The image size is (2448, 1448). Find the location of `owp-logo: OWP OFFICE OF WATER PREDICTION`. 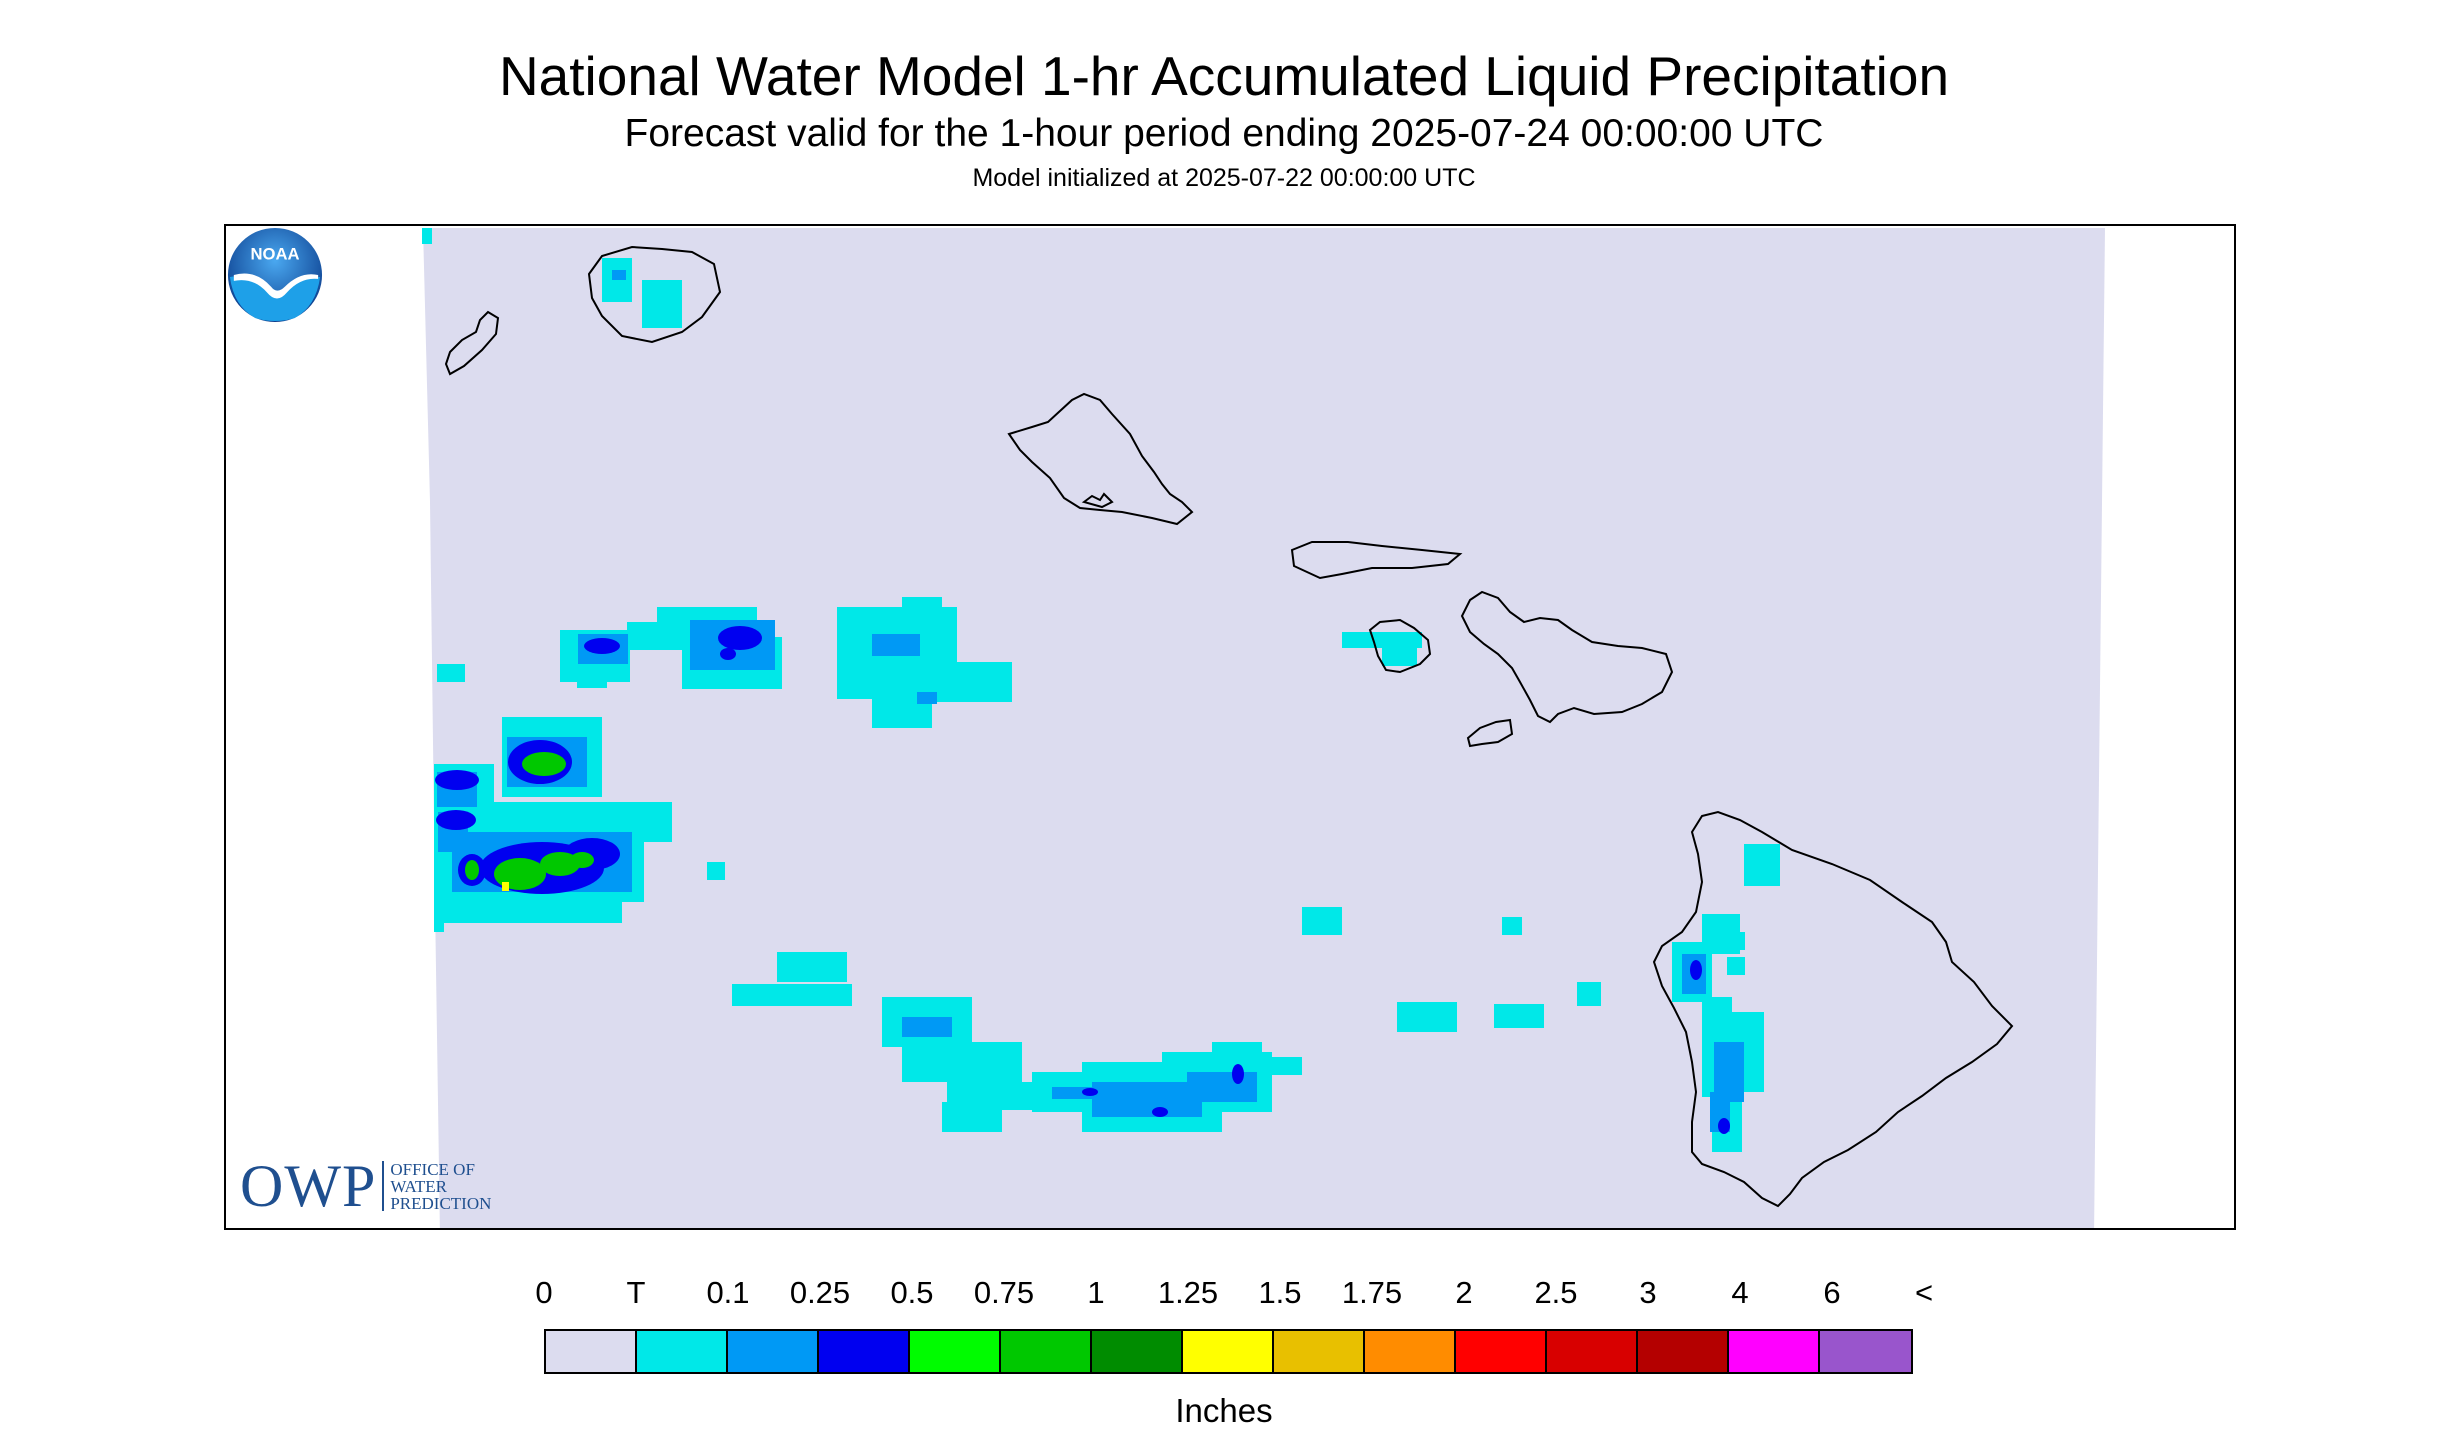

owp-logo: OWP OFFICE OF WATER PREDICTION is located at coordinates (365, 1186).